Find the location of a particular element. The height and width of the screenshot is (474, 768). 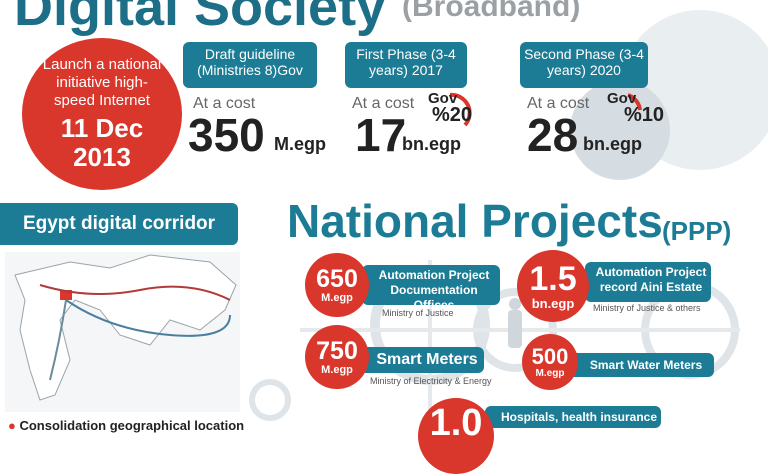

project-ministry: Ministry of Electricity & Energy is located at coordinates (431, 381).